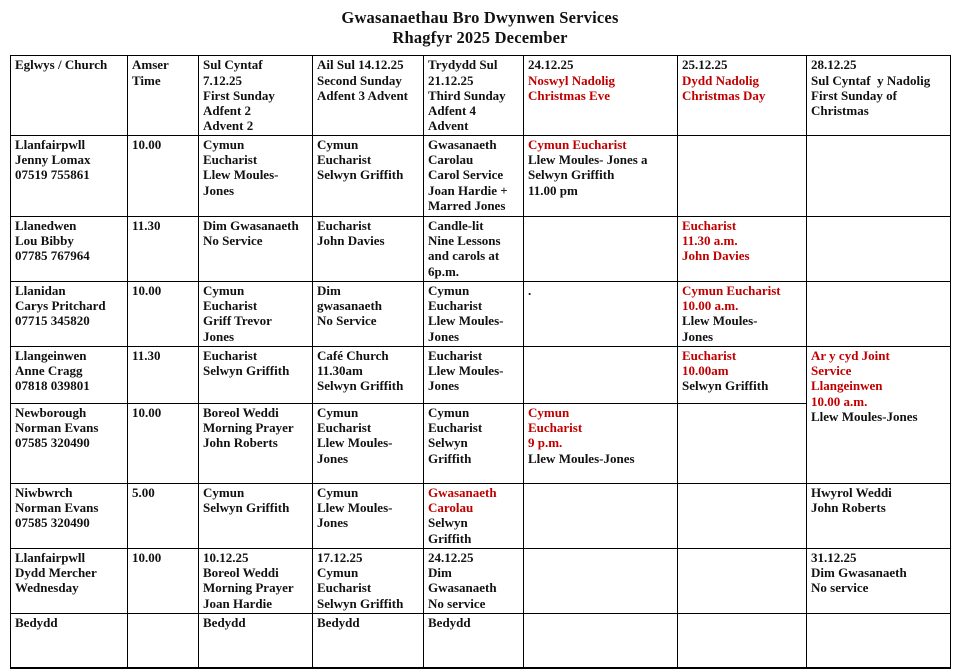 Image resolution: width=960 pixels, height=669 pixels. I want to click on cell-llangeinwen-5: Eucharist Llew Moules- Jones, so click(473, 374).